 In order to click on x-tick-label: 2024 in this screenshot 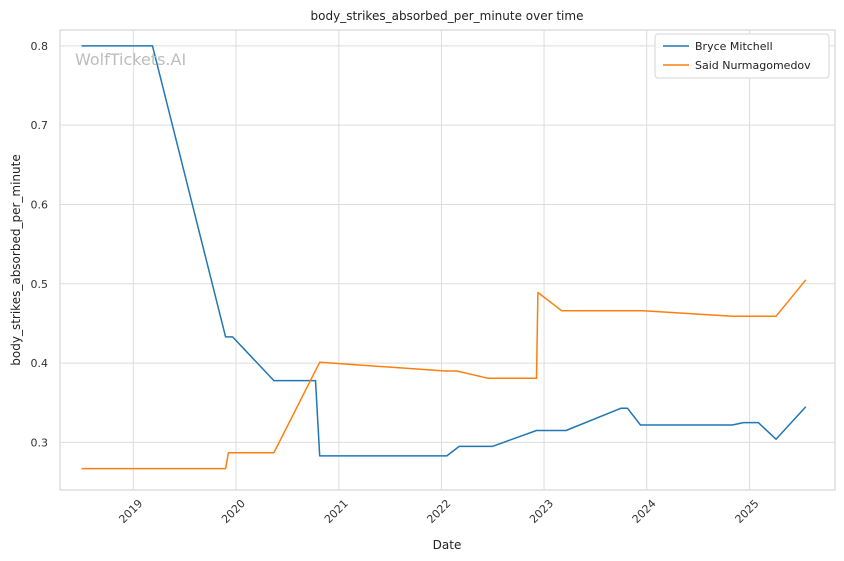, I will do `click(644, 511)`.